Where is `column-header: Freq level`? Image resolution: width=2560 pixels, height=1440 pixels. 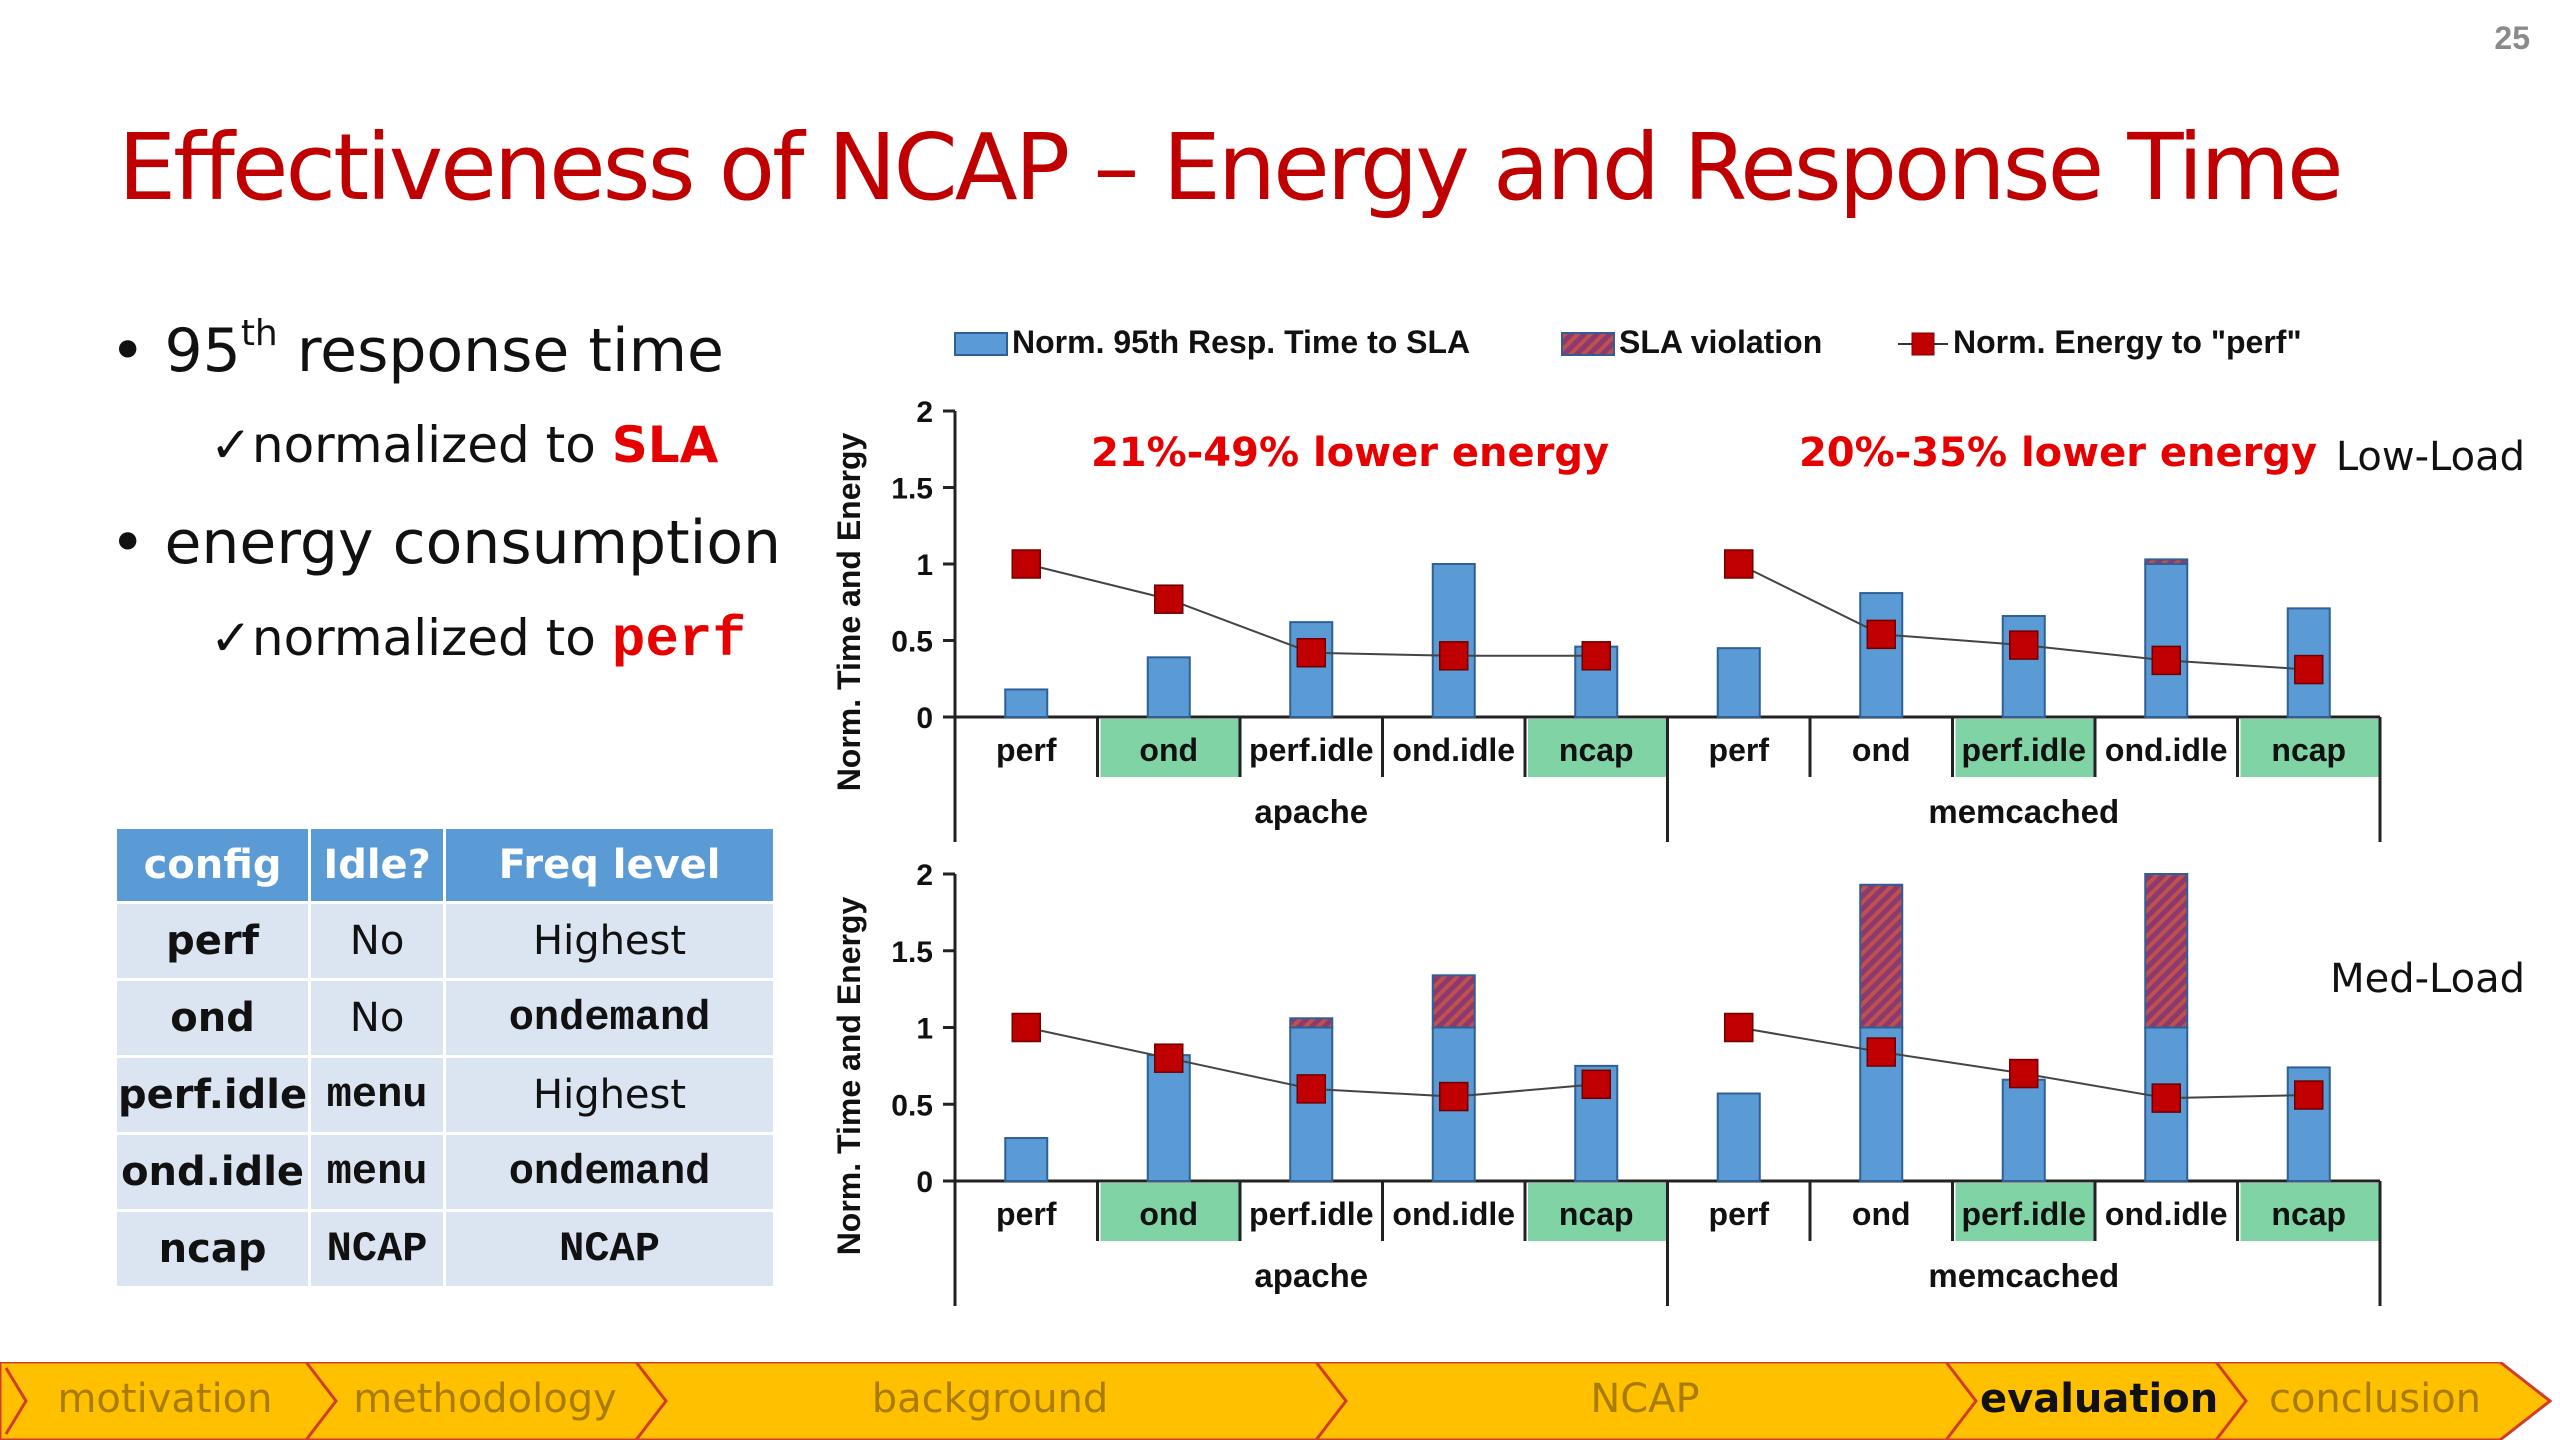
column-header: Freq level is located at coordinates (609, 865).